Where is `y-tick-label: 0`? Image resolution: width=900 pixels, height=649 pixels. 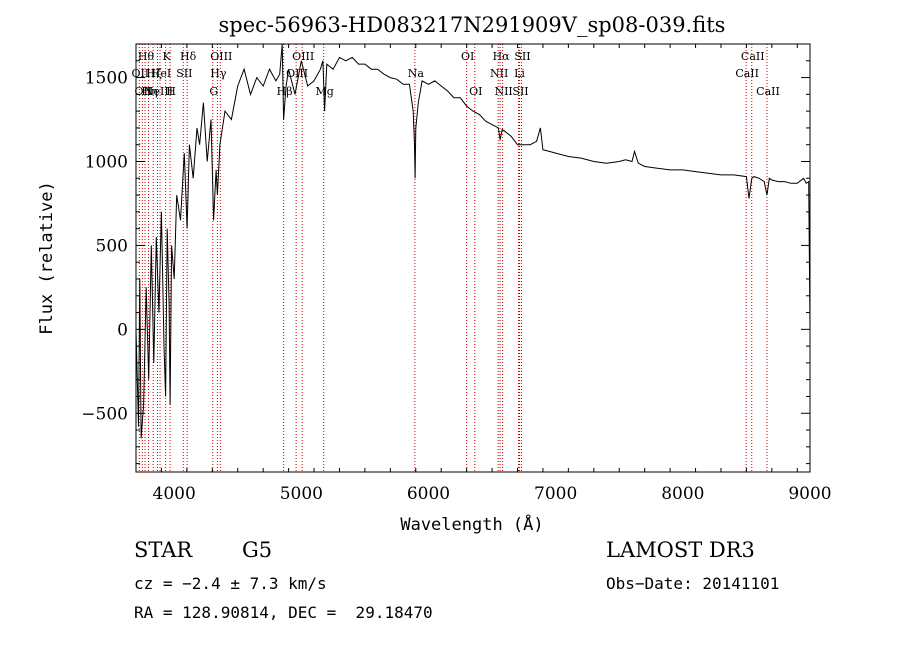
y-tick-label: 0 is located at coordinates (122, 330).